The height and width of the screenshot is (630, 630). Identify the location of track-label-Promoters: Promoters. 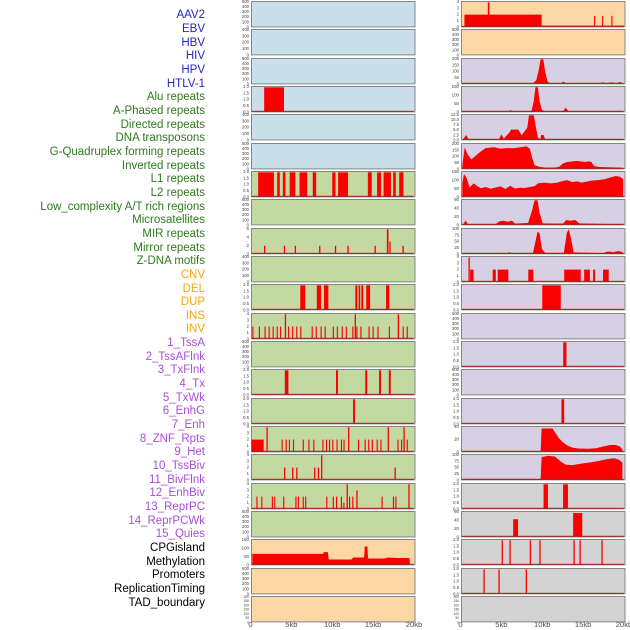
(178, 575).